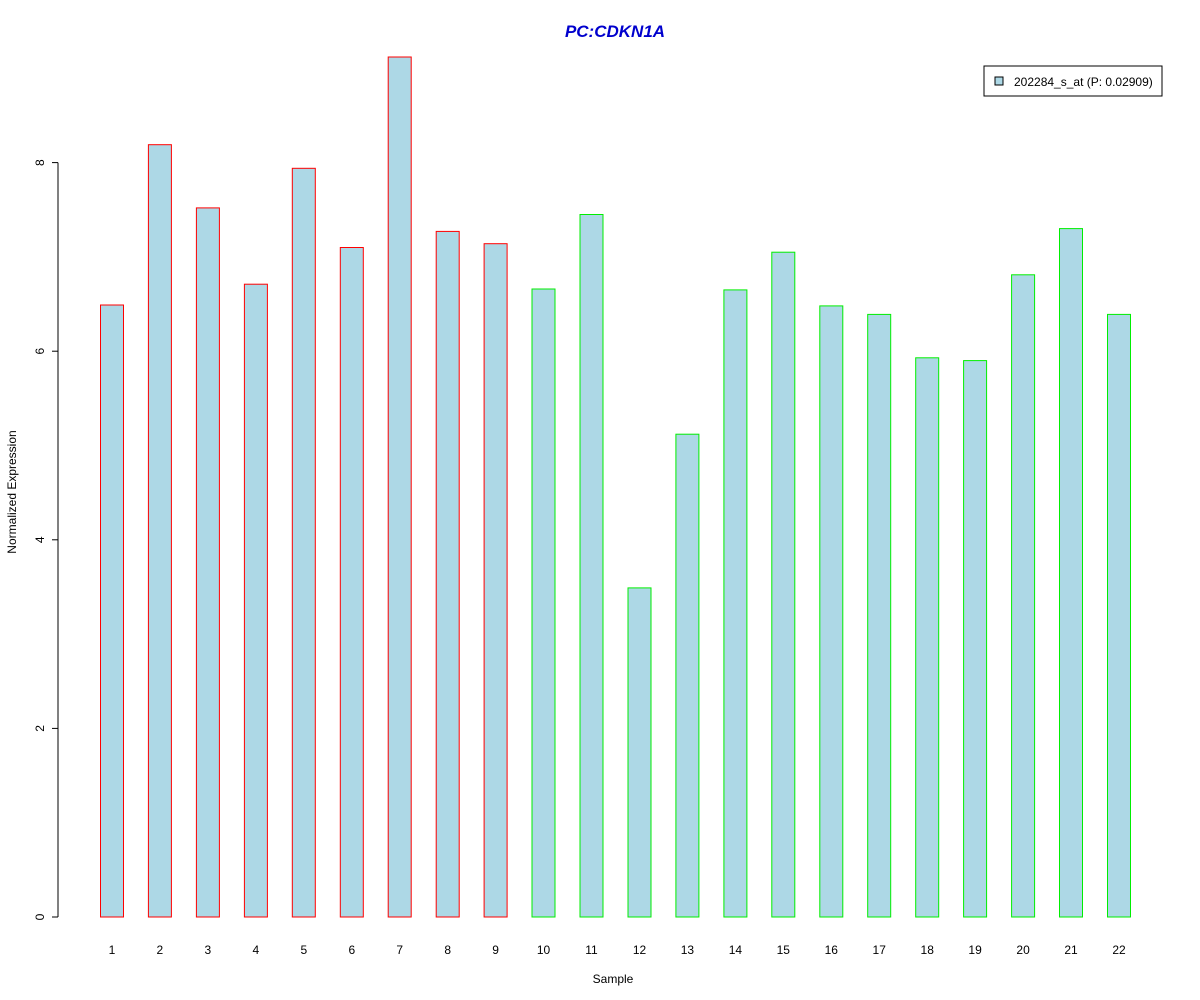 The width and height of the screenshot is (1200, 1000). I want to click on y-tick-label: 0, so click(40, 916).